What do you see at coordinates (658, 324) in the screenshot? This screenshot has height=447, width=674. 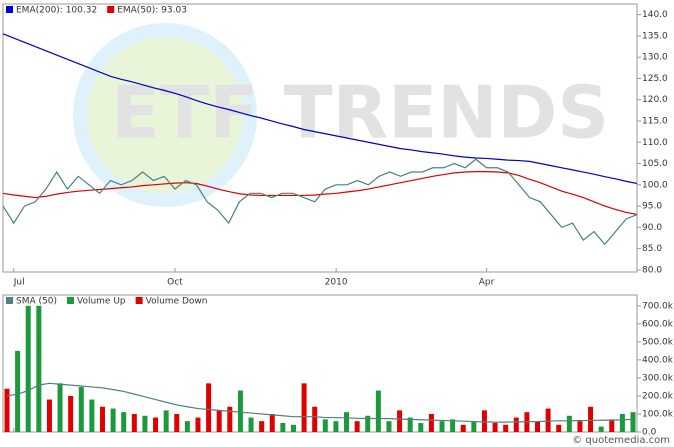 I see `y-tick-label: 600.0k` at bounding box center [658, 324].